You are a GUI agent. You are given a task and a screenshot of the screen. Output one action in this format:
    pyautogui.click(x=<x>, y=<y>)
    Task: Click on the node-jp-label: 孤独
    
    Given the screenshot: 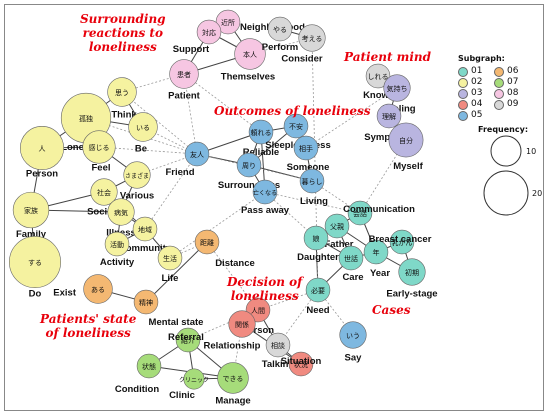 What is the action you would take?
    pyautogui.click(x=86, y=118)
    